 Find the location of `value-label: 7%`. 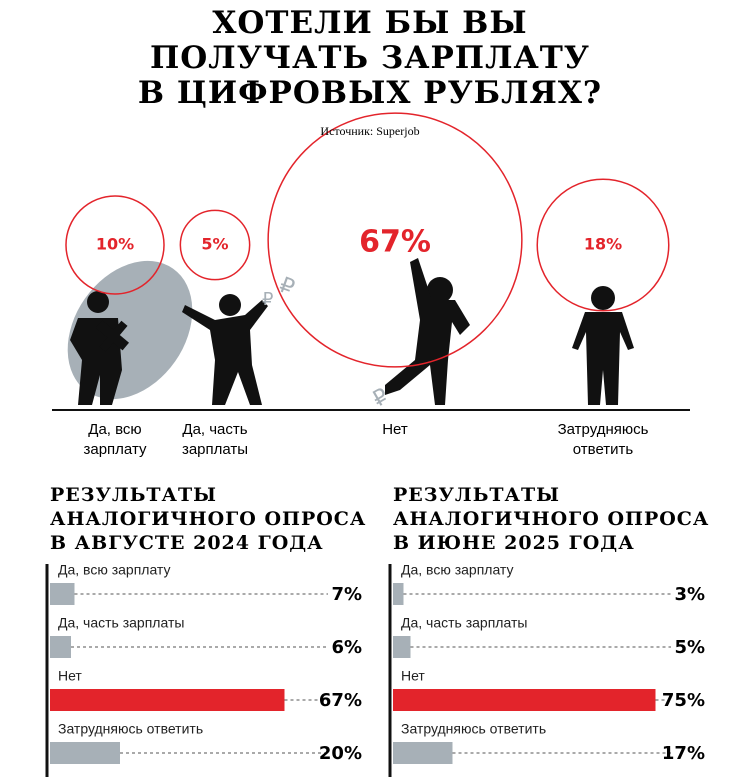

value-label: 7% is located at coordinates (346, 594).